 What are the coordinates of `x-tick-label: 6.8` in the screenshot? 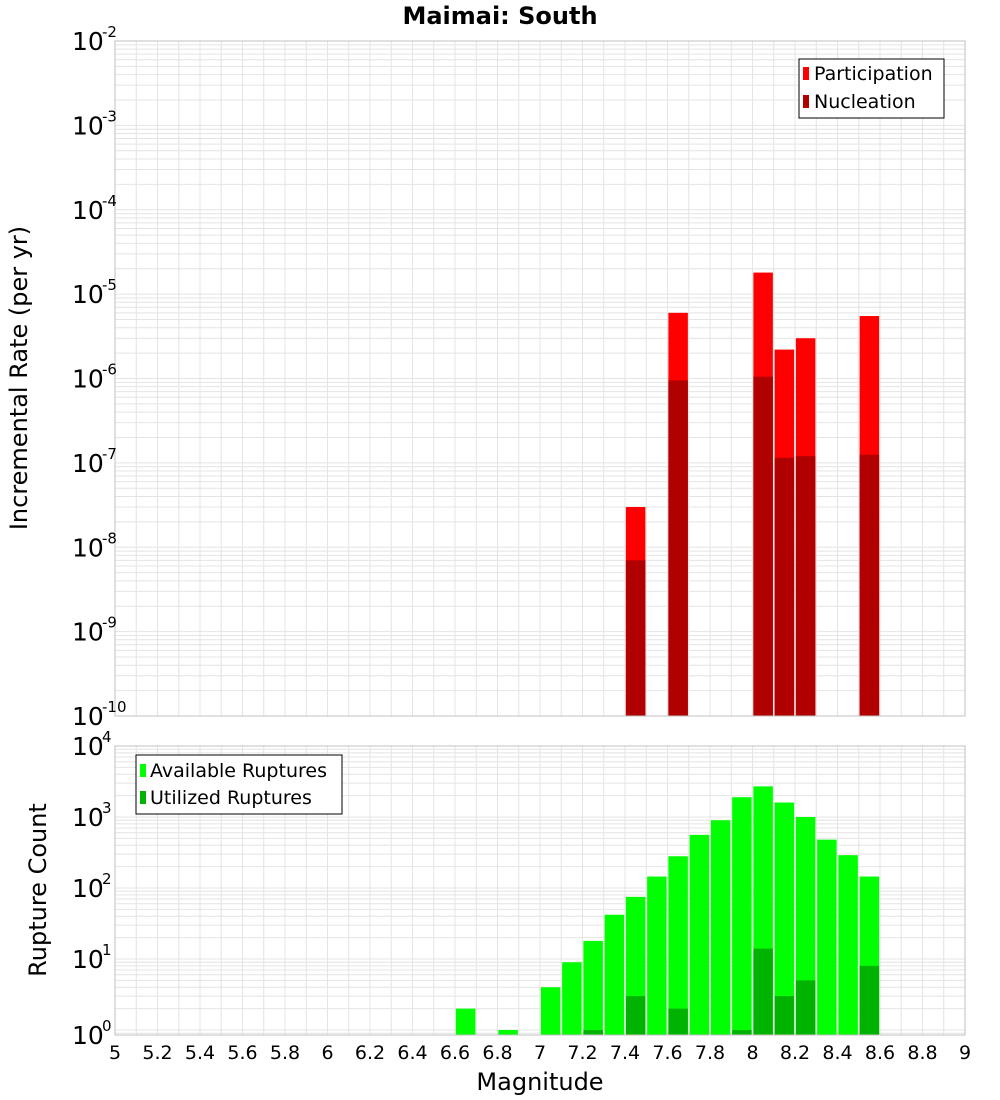 It's located at (497, 1053).